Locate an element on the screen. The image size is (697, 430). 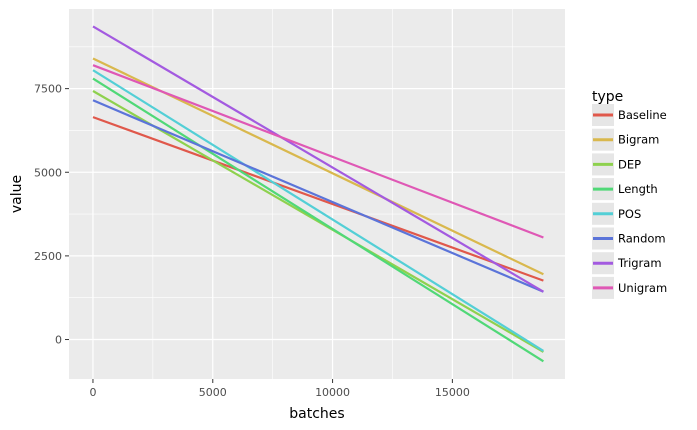
legend-label: Baseline is located at coordinates (642, 115).